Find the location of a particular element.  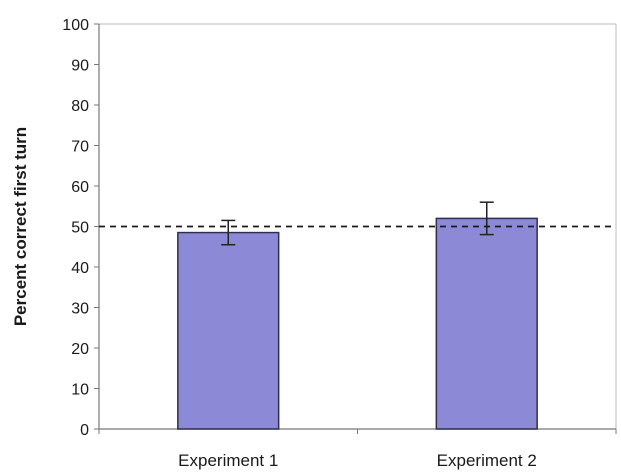

y-tick-label: 80 is located at coordinates (80, 106).